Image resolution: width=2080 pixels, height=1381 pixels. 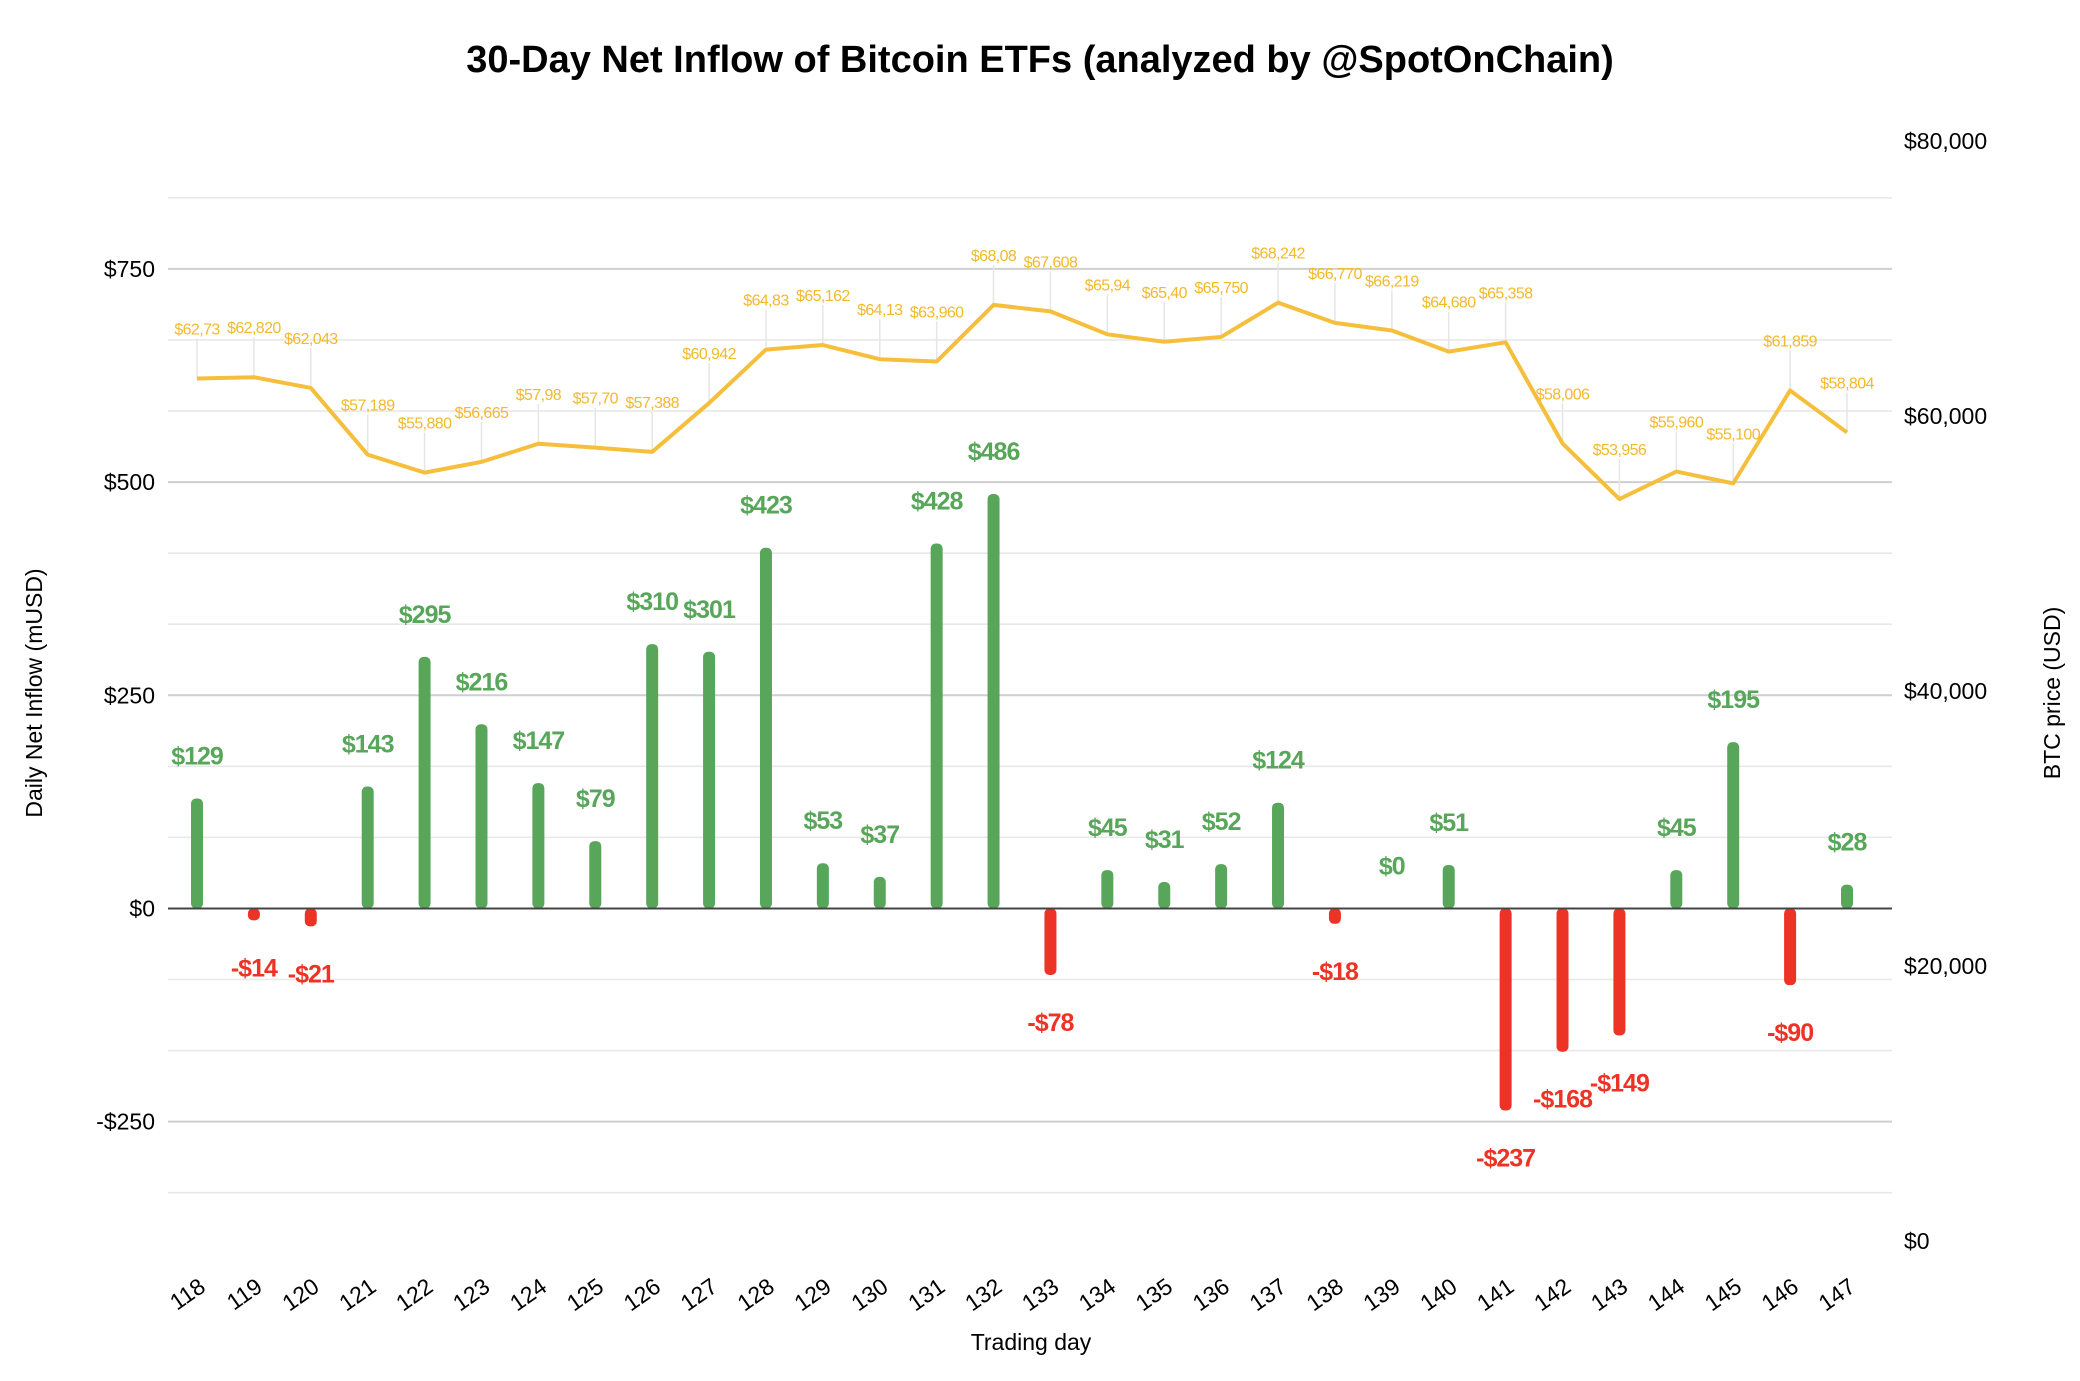 What do you see at coordinates (368, 745) in the screenshot?
I see `inflow-label: $143` at bounding box center [368, 745].